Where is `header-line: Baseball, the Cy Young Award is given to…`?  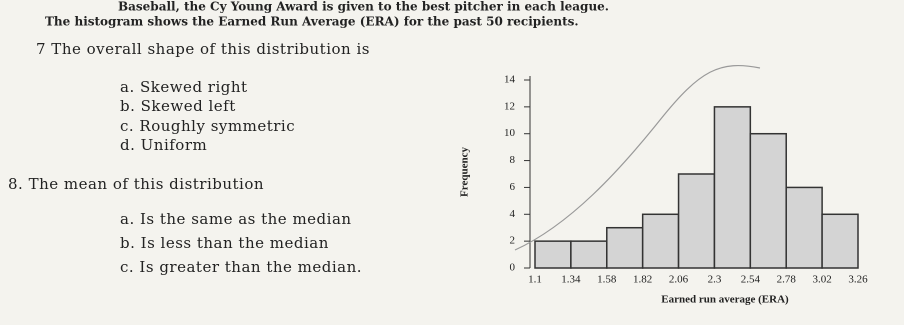 header-line: Baseball, the Cy Young Award is given to… is located at coordinates (363, 7).